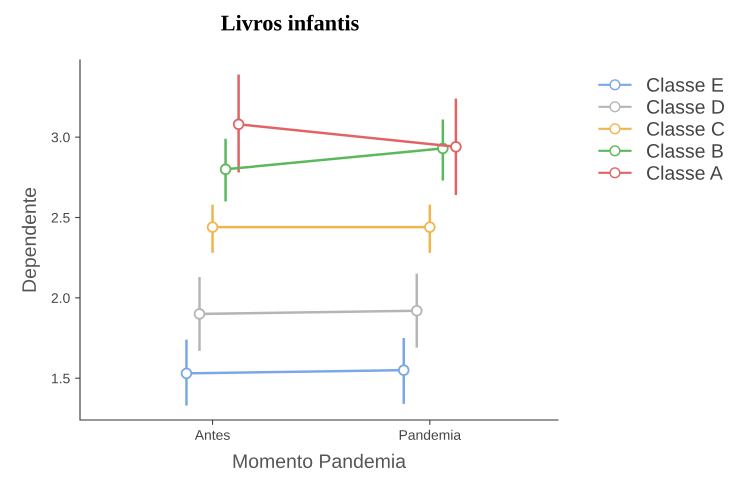 The image size is (741, 481). I want to click on legend-label: Classe A, so click(685, 173).